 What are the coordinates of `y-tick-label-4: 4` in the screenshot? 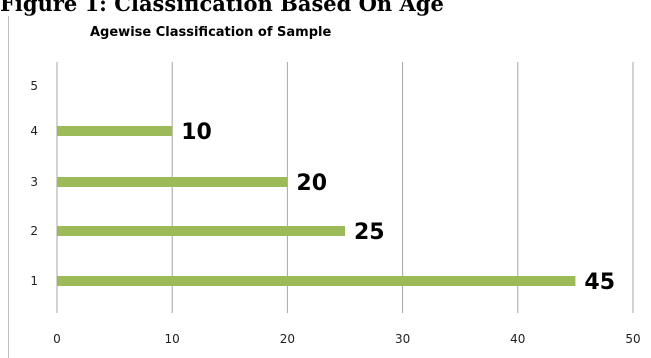 It's located at (34, 131).